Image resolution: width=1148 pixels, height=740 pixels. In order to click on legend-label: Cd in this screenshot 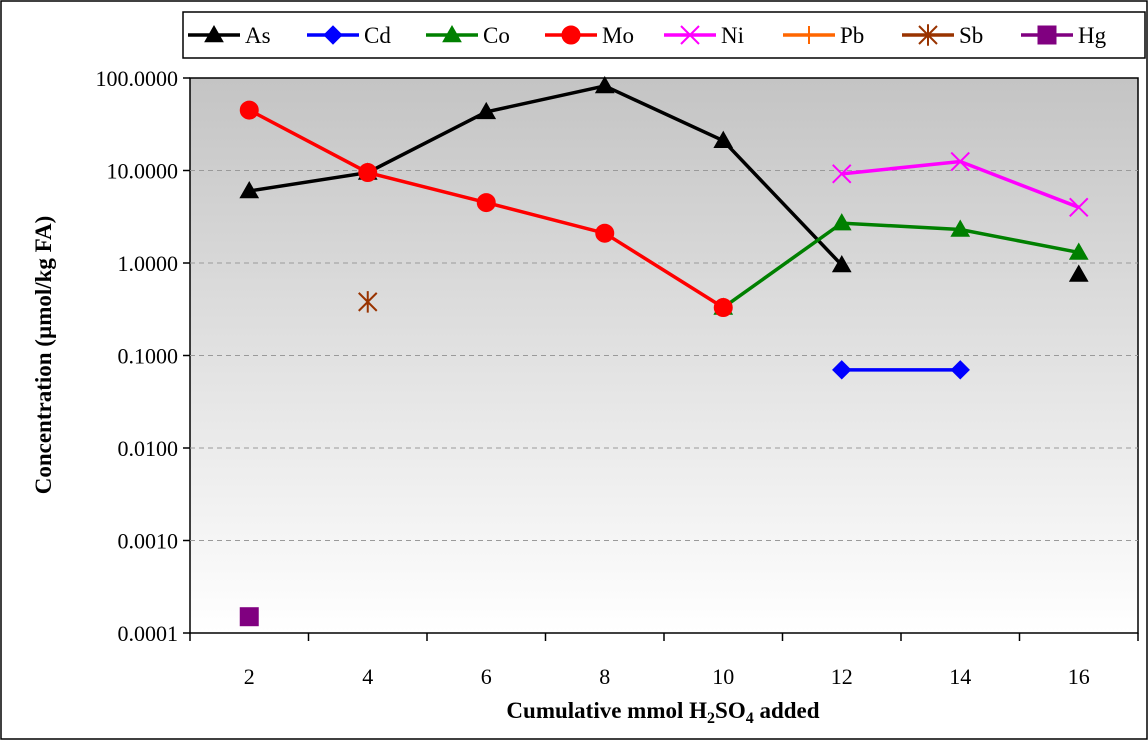, I will do `click(377, 35)`.